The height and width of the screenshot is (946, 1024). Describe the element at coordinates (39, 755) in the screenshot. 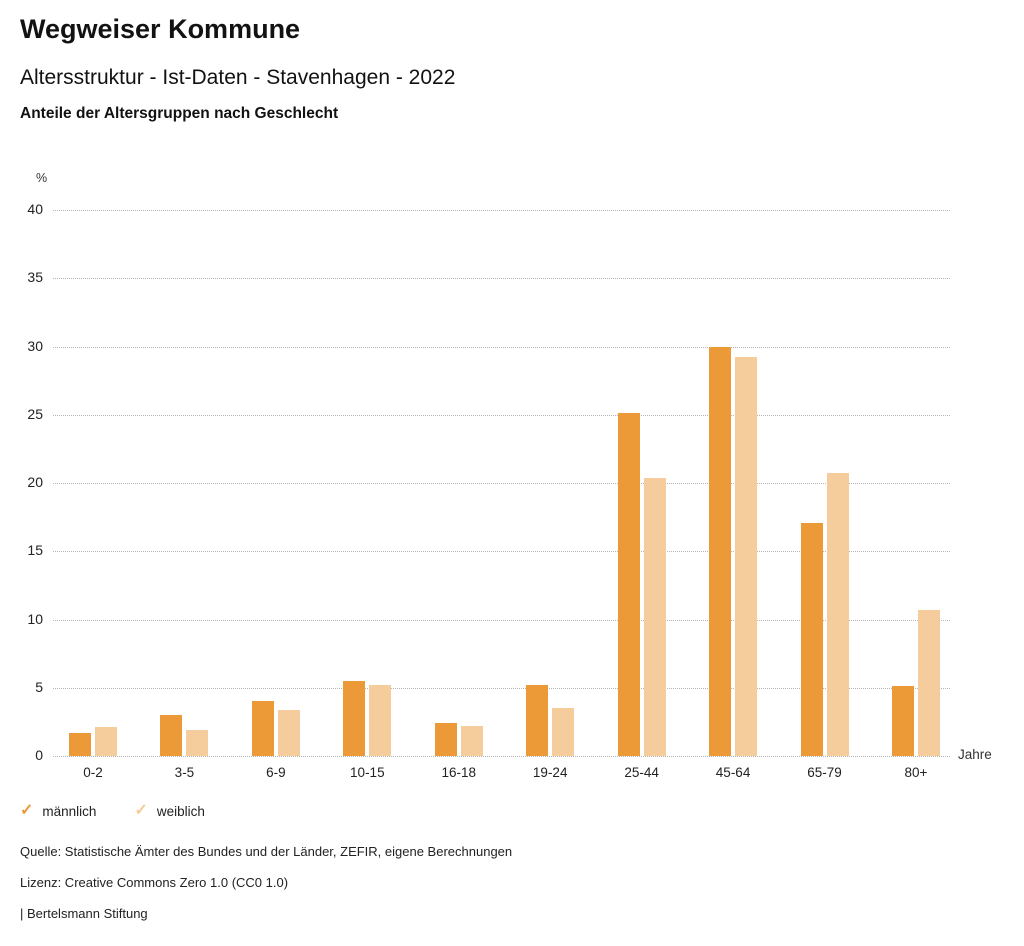

I see `y-tick-0: 0` at that location.